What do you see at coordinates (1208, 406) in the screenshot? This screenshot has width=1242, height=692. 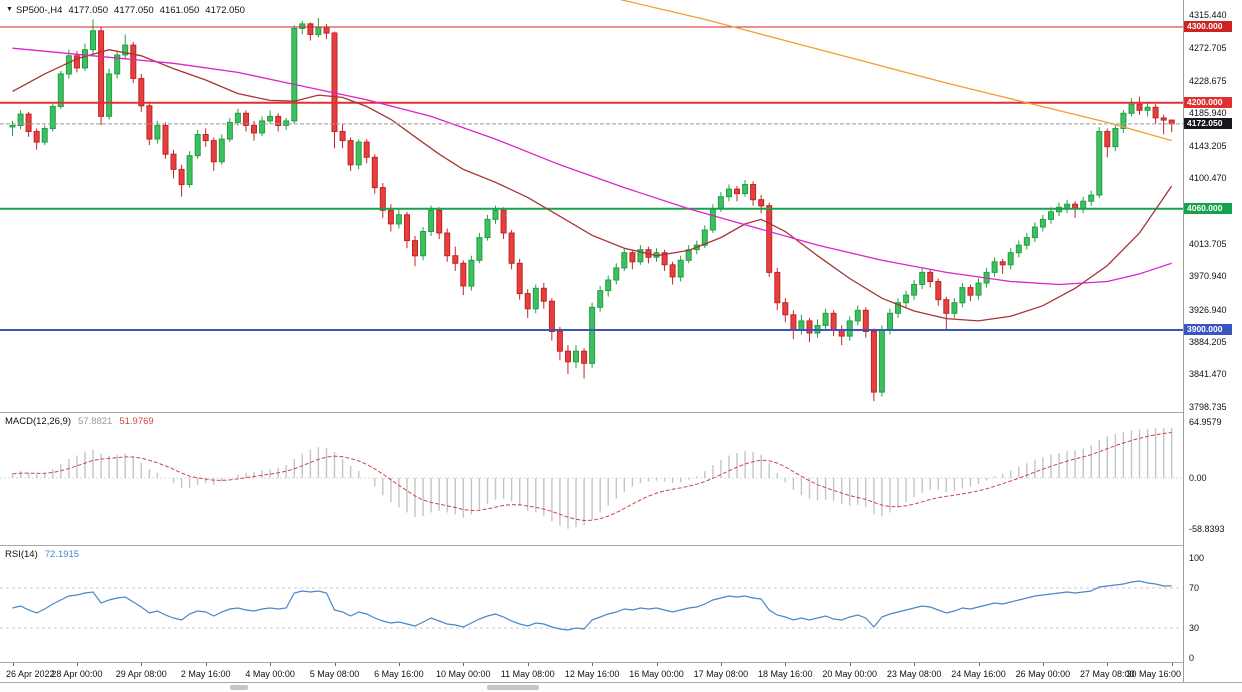 I see `price-axis-label: 3798.735` at bounding box center [1208, 406].